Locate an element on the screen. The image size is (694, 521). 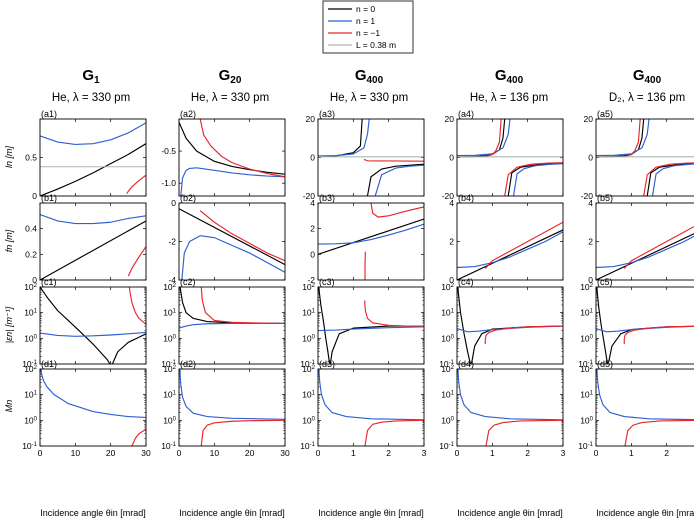
panel-b2: -4 -2 0 (b2) is located at coordinates (227, 239).